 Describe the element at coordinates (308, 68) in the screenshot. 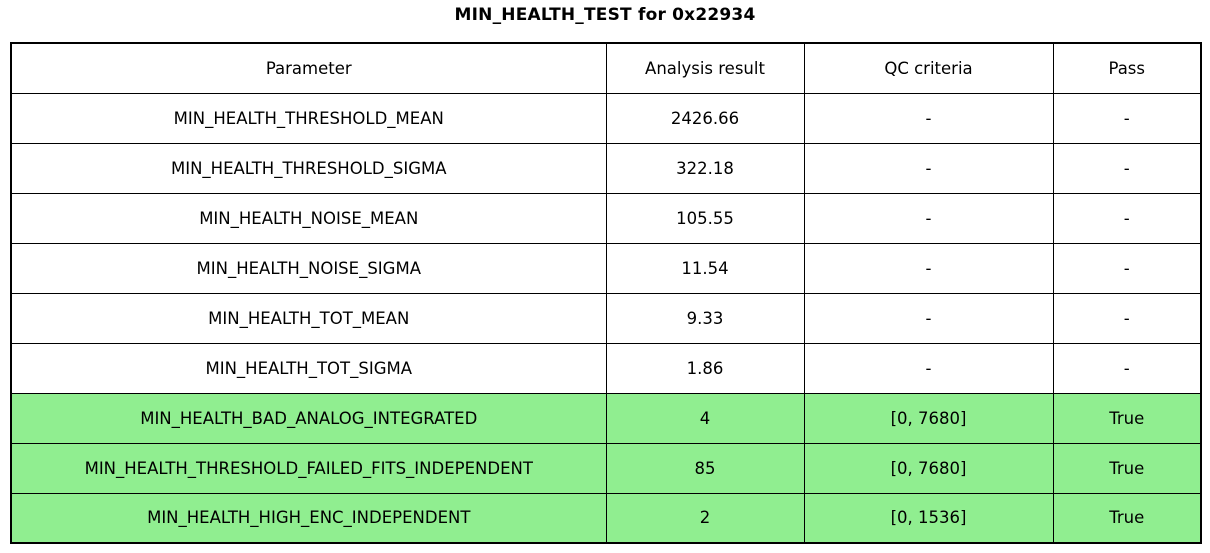

I see `header-parameter: Parameter` at that location.